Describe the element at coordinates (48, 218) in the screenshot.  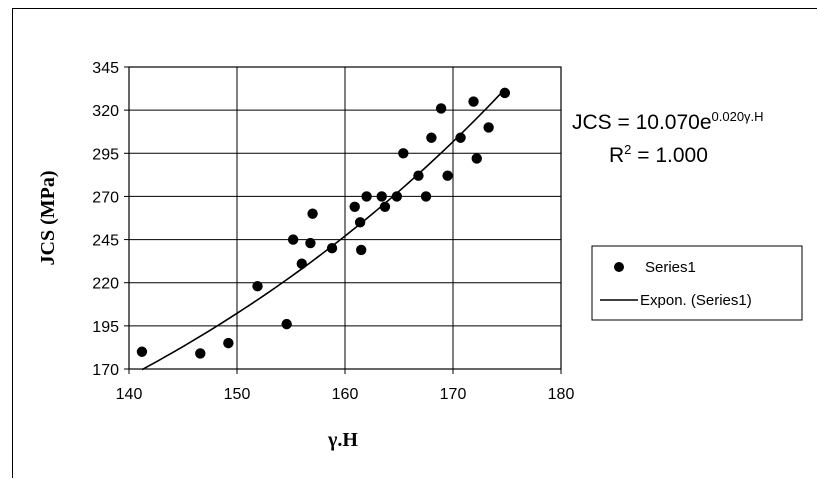
I see `y-axis-title: JCS (MPa)` at that location.